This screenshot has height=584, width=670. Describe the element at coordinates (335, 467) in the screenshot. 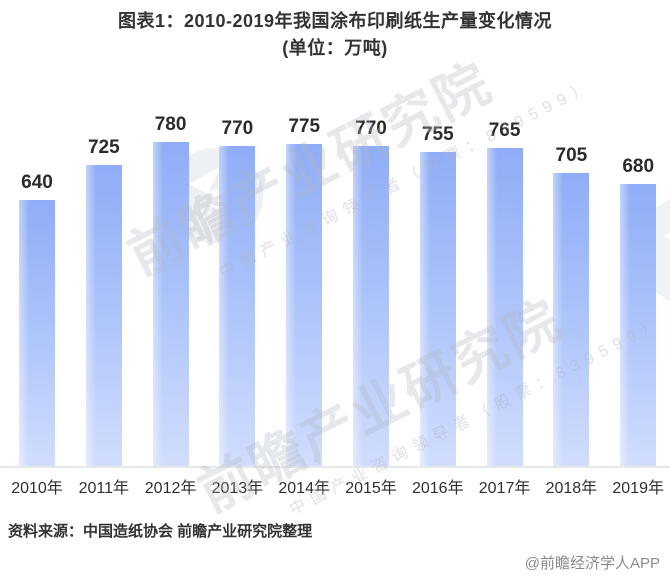

I see `x-axis-line` at that location.